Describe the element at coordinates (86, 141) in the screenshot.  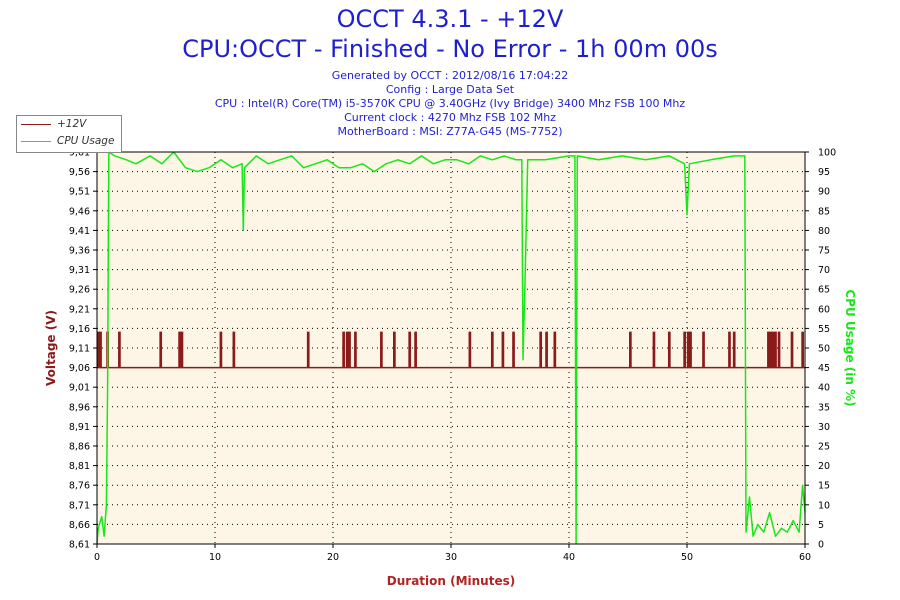
I see `legend-label-cpu: CPU Usage` at that location.